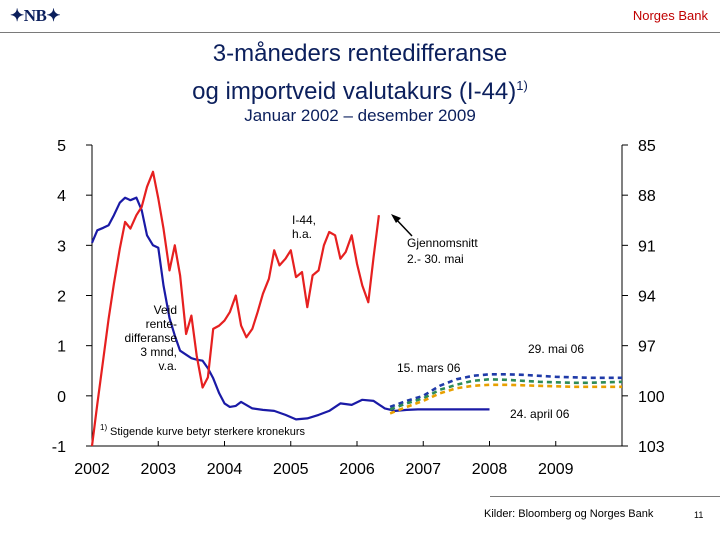 This screenshot has width=720, height=540. I want to click on i44-label: h.a., so click(302, 234).